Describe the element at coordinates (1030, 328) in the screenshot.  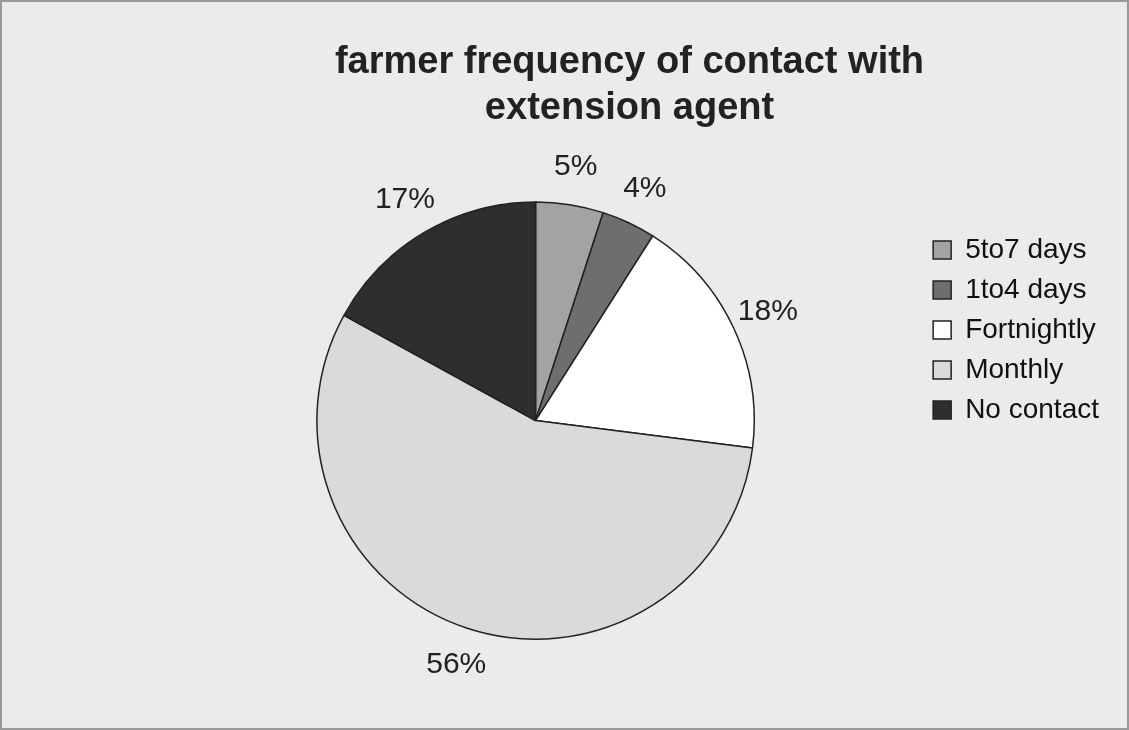
I see `legend-label: Fortnightly` at that location.